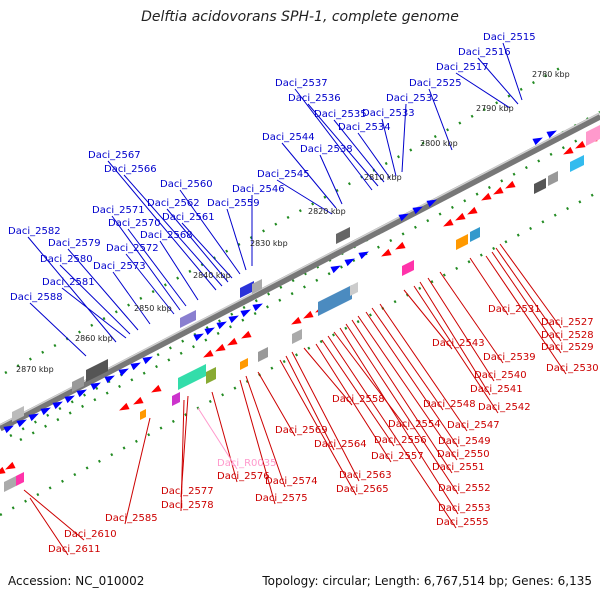  What do you see at coordinates (593, 135) in the screenshot?
I see `pink-gene-block` at bounding box center [593, 135].